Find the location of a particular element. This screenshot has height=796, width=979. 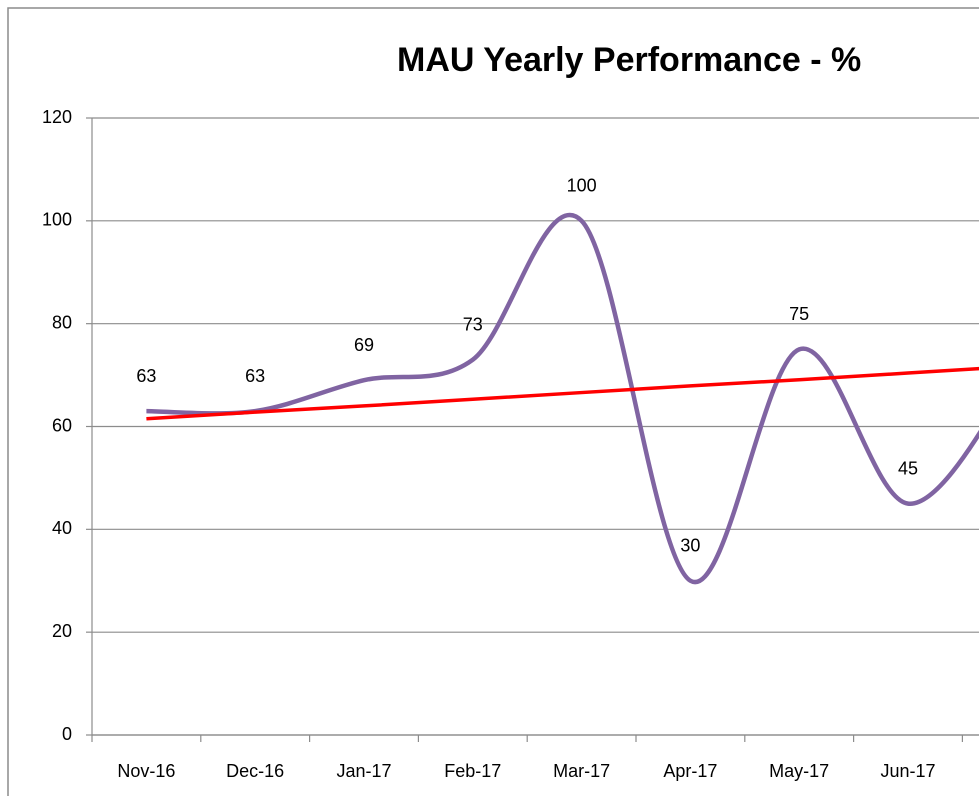

chart-title: MAU Yearly Performance - % is located at coordinates (629, 60).